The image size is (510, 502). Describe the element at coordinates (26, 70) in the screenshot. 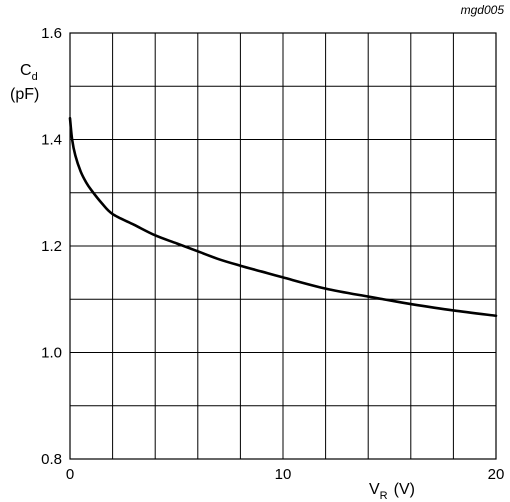

I see `y-axis-symbol: C` at that location.